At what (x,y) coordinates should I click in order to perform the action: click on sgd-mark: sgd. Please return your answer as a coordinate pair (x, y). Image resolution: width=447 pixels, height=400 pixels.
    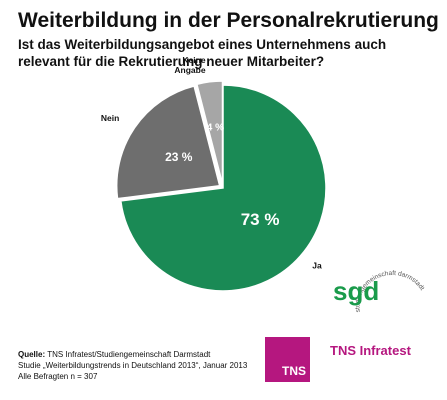
    Looking at the image, I should click on (356, 291).